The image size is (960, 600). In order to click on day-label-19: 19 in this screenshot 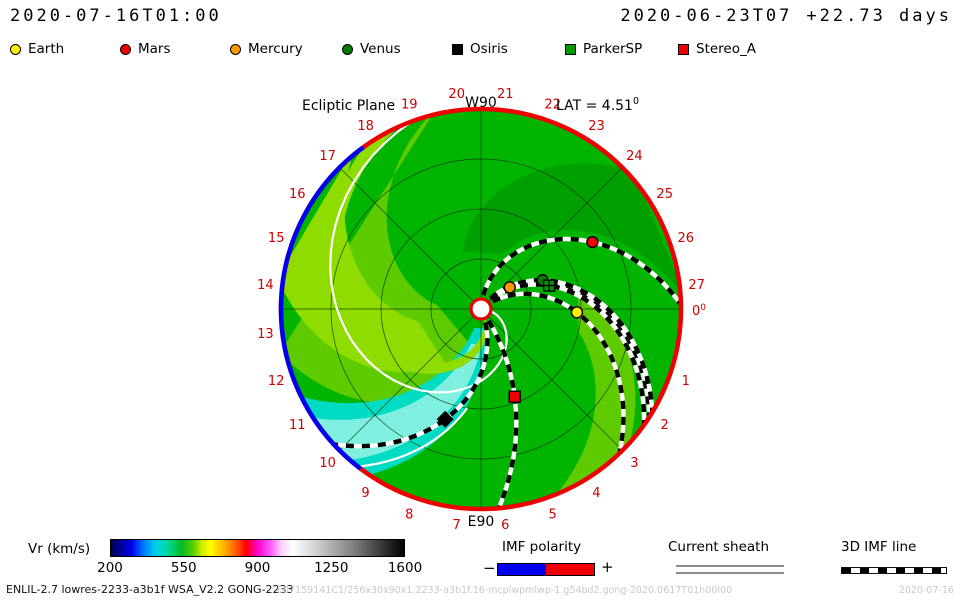, I will do `click(409, 105)`.